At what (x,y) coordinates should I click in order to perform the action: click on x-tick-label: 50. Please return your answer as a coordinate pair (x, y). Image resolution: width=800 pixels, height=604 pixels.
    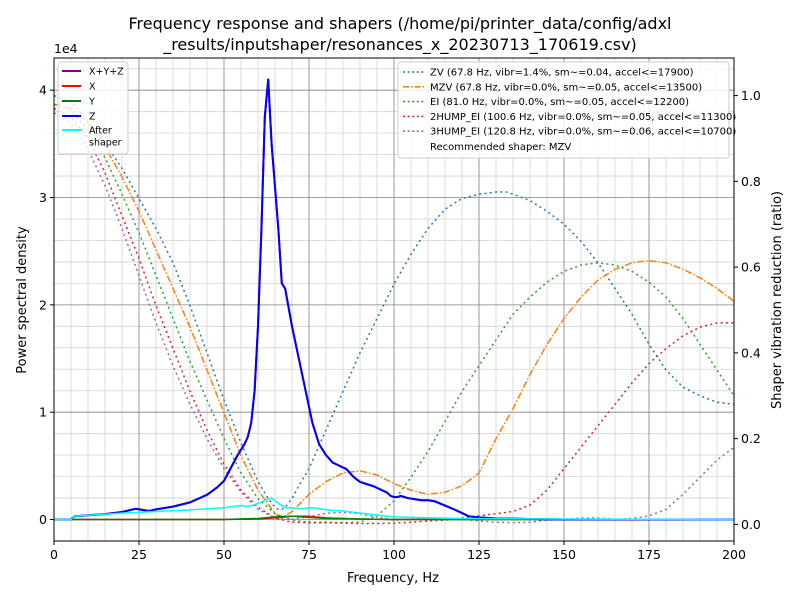
    Looking at the image, I should click on (224, 554).